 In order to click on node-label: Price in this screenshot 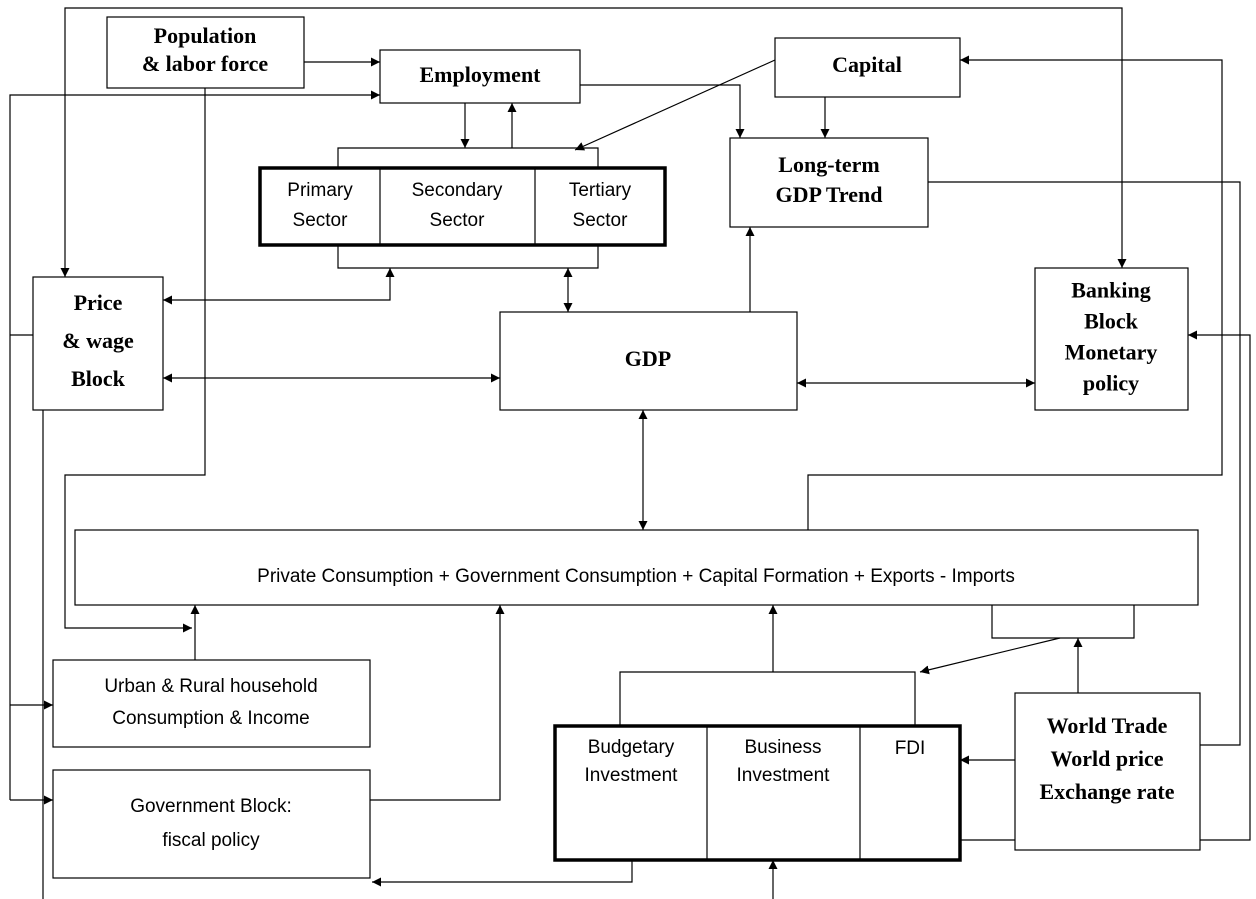, I will do `click(98, 302)`.